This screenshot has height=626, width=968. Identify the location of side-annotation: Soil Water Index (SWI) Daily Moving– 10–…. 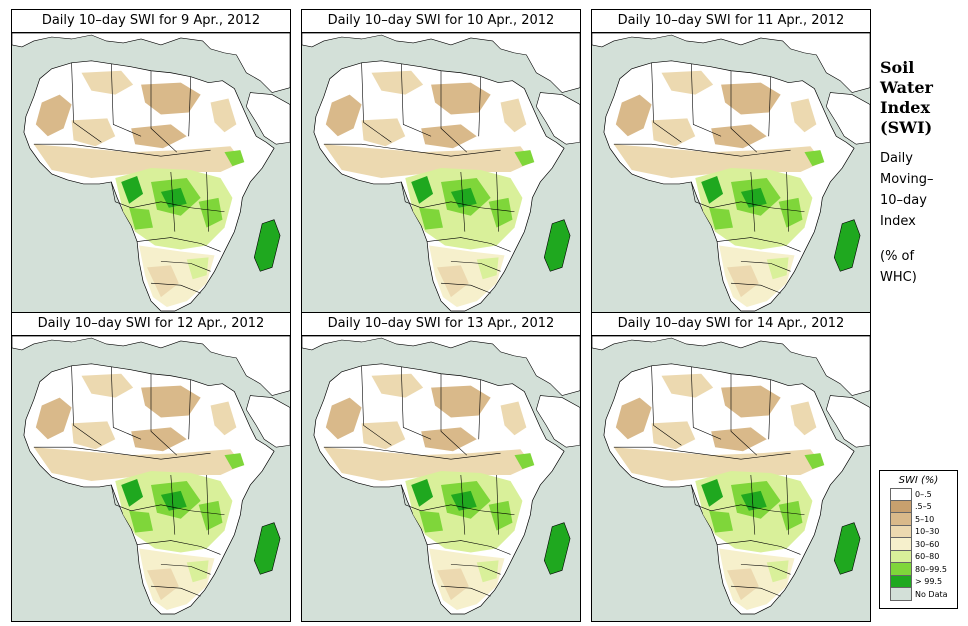
(922, 173).